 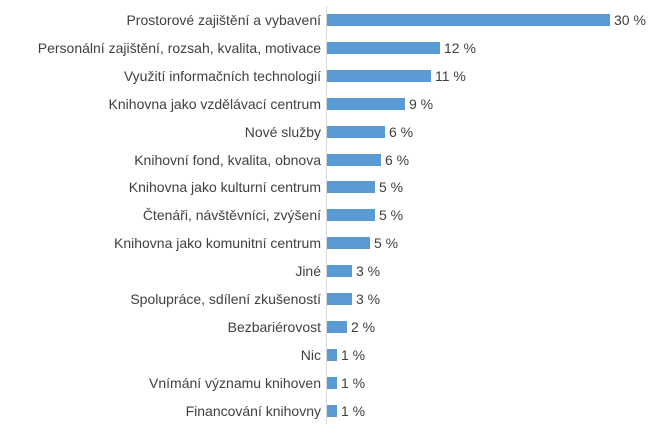 I want to click on bar-row: Knihovna jako kulturní centrum 5 %, so click(x=332, y=187).